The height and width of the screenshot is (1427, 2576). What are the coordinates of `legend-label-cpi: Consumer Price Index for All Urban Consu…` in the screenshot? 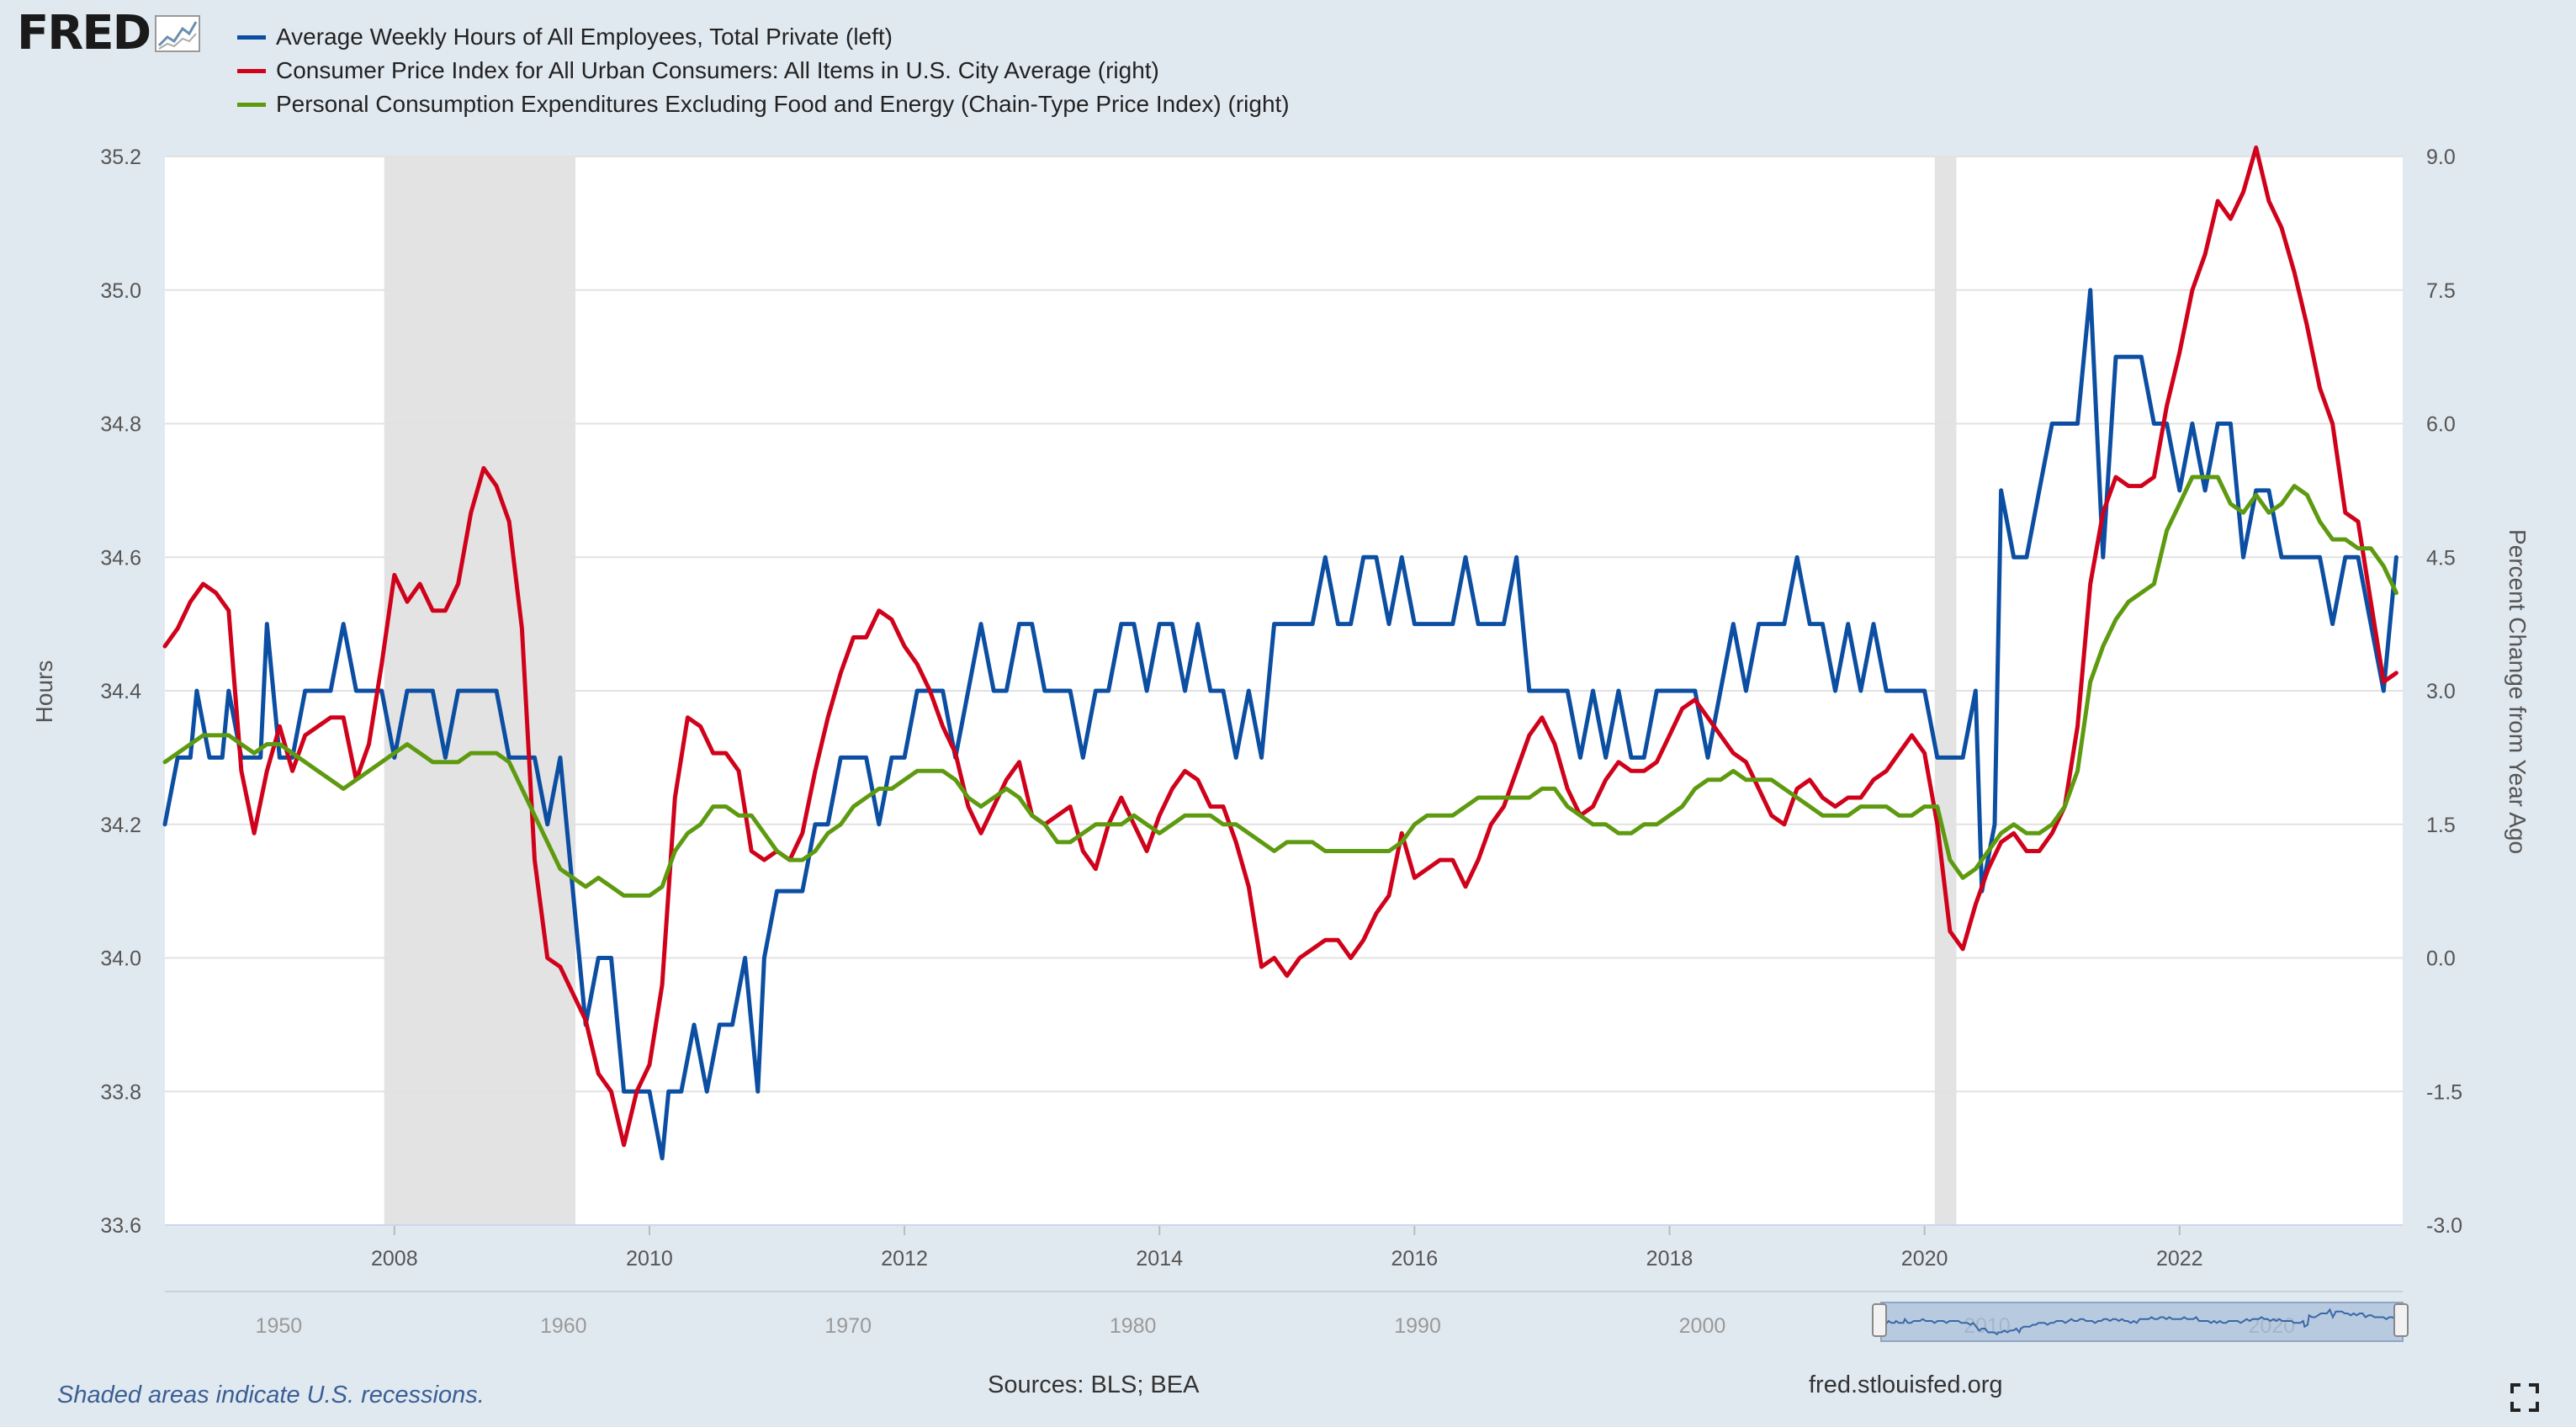 It's located at (717, 70).